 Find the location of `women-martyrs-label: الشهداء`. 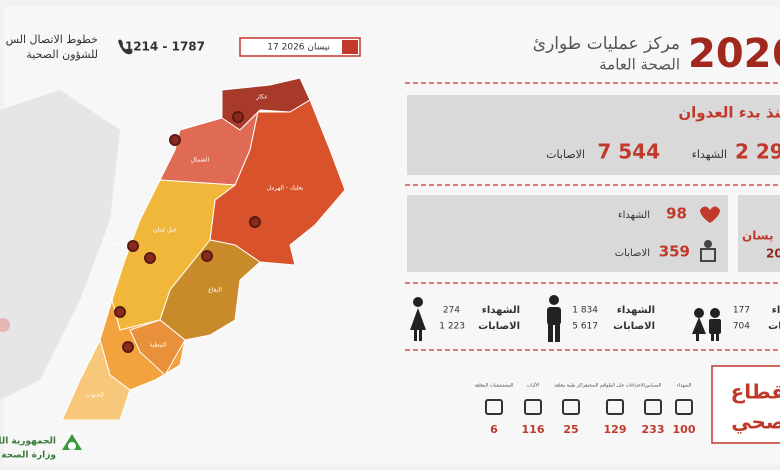

women-martyrs-label: الشهداء is located at coordinates (501, 310).